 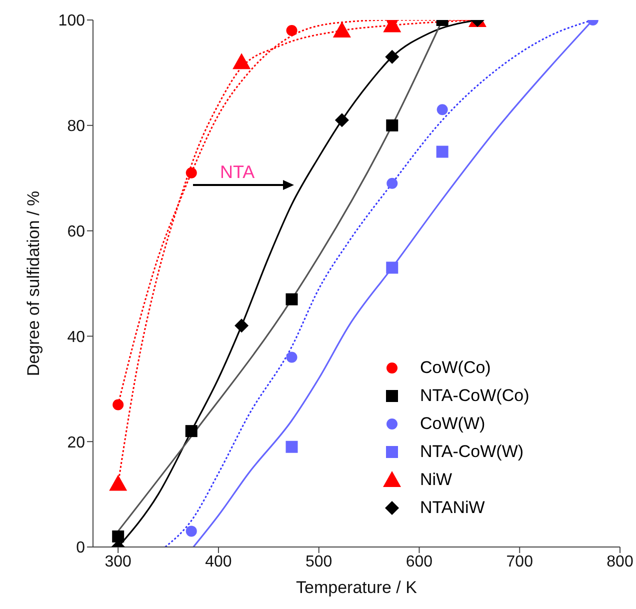 I want to click on legend-label: CoW(W), so click(x=453, y=424).